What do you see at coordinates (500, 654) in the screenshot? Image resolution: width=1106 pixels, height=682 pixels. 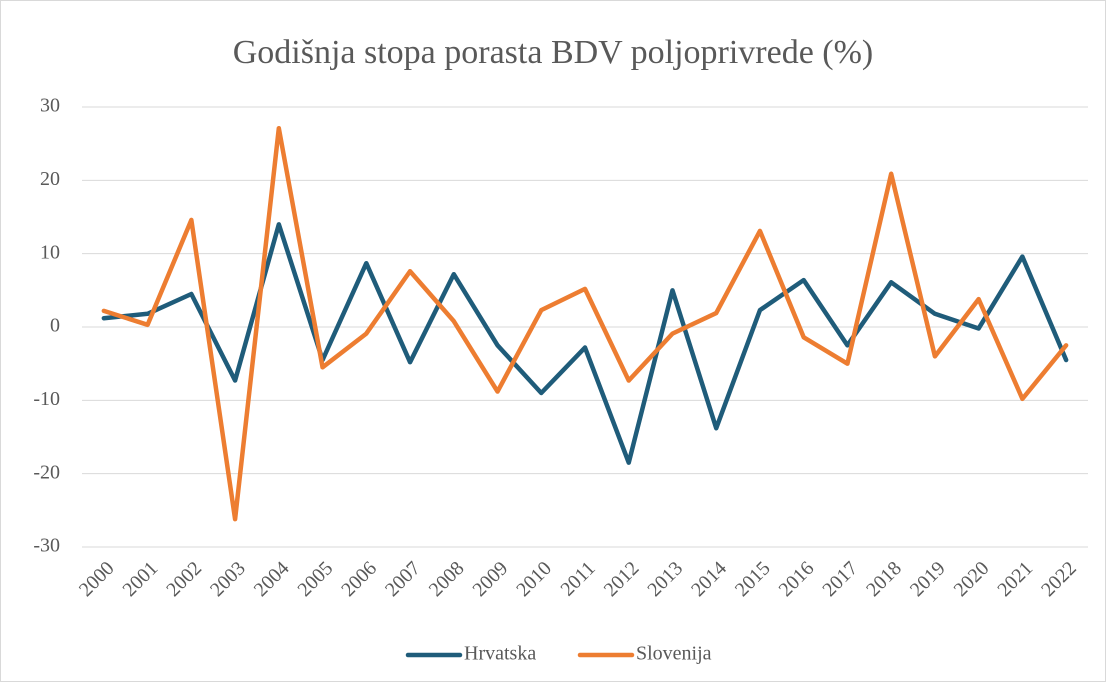 I see `legend-label: Hrvatska` at bounding box center [500, 654].